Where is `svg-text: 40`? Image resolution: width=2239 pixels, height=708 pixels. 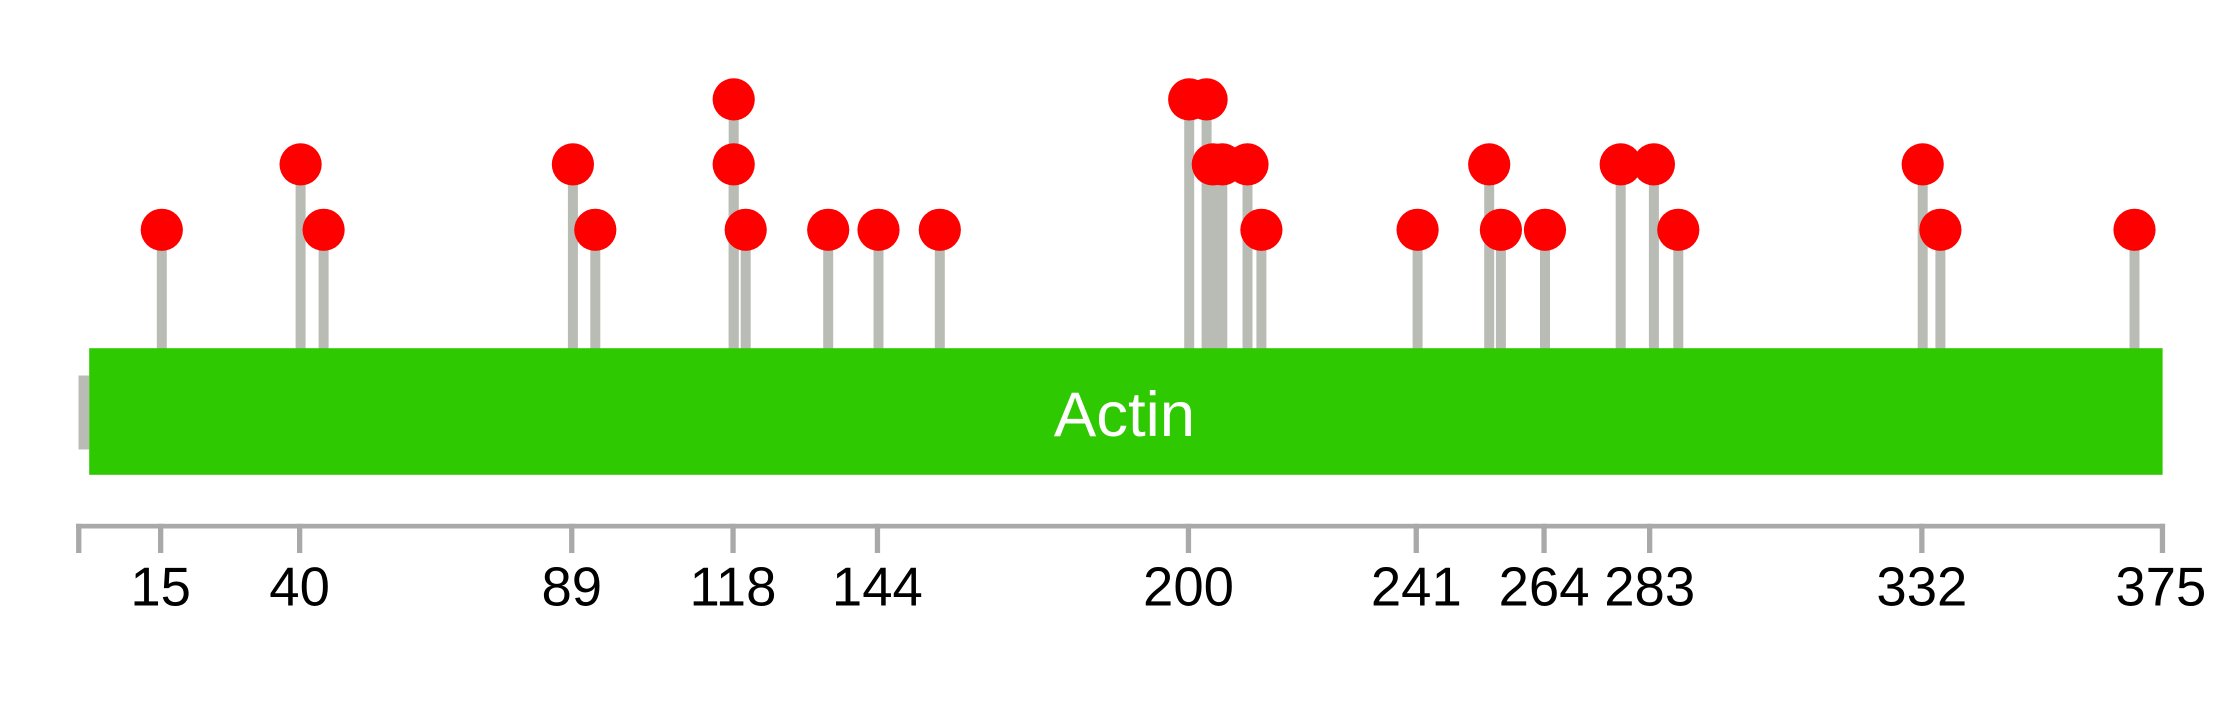 svg-text: 40 is located at coordinates (299, 586).